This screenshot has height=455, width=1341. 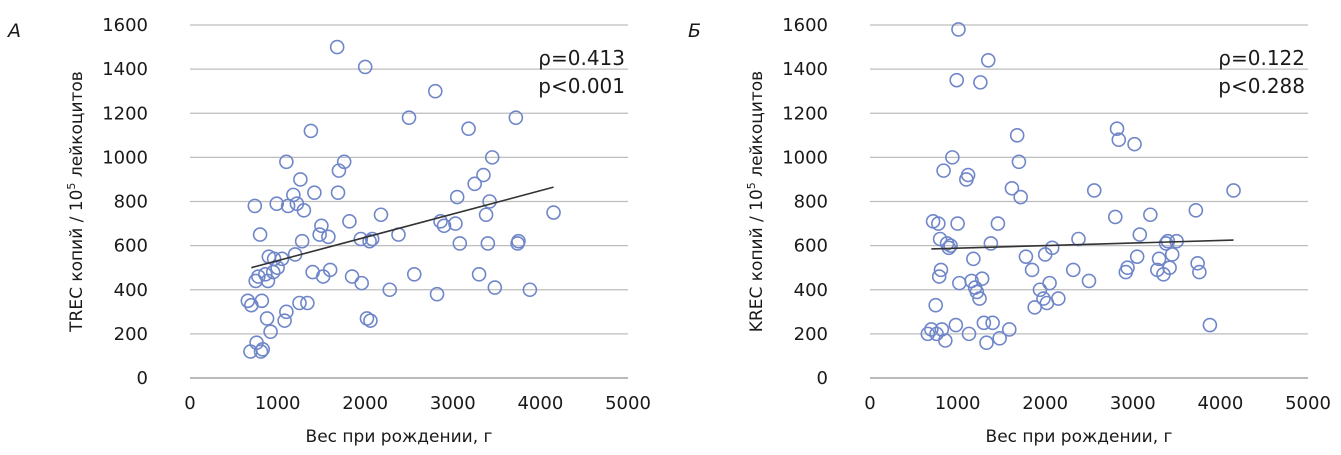 What do you see at coordinates (757, 126) in the screenshot?
I see `y-axis-title-tail: лейкоцитов` at bounding box center [757, 126].